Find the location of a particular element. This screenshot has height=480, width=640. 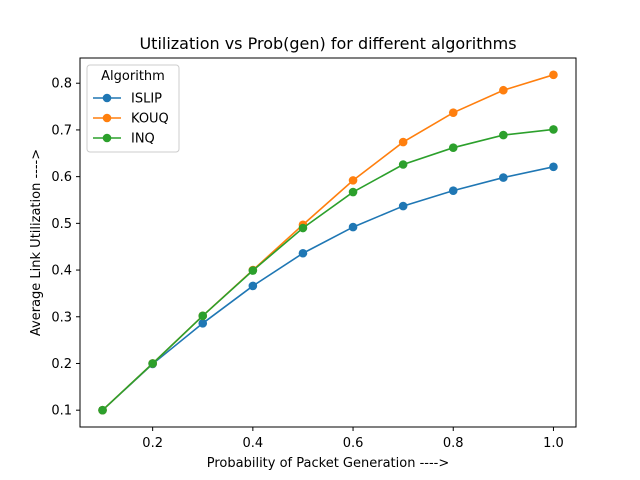

y-axis: 0.1 0.2 0.3 0.4 0.5 0.6 0.7 0.8 is located at coordinates (65, 248).